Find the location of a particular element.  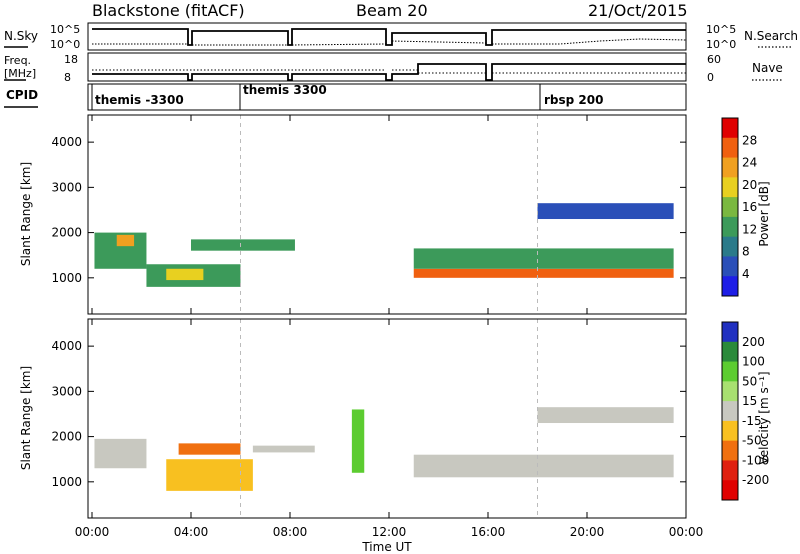

beam-title: Beam 20 is located at coordinates (392, 10).